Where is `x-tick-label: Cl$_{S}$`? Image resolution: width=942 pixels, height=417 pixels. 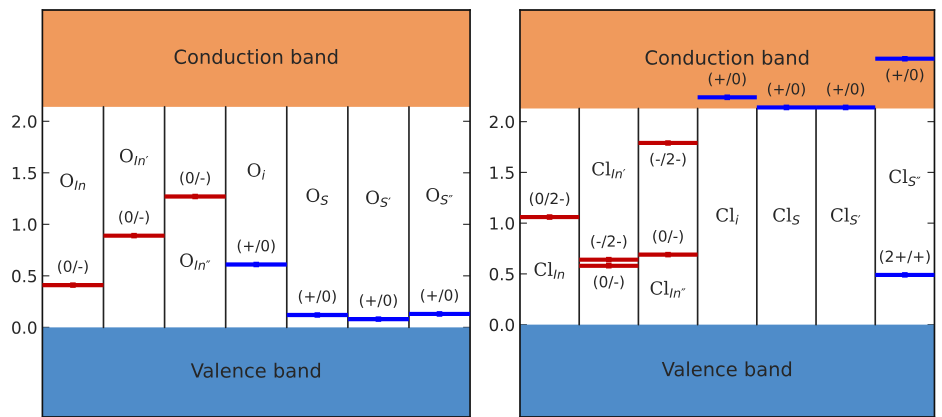
x-tick-label: Cl$_{S}$ is located at coordinates (786, 216).